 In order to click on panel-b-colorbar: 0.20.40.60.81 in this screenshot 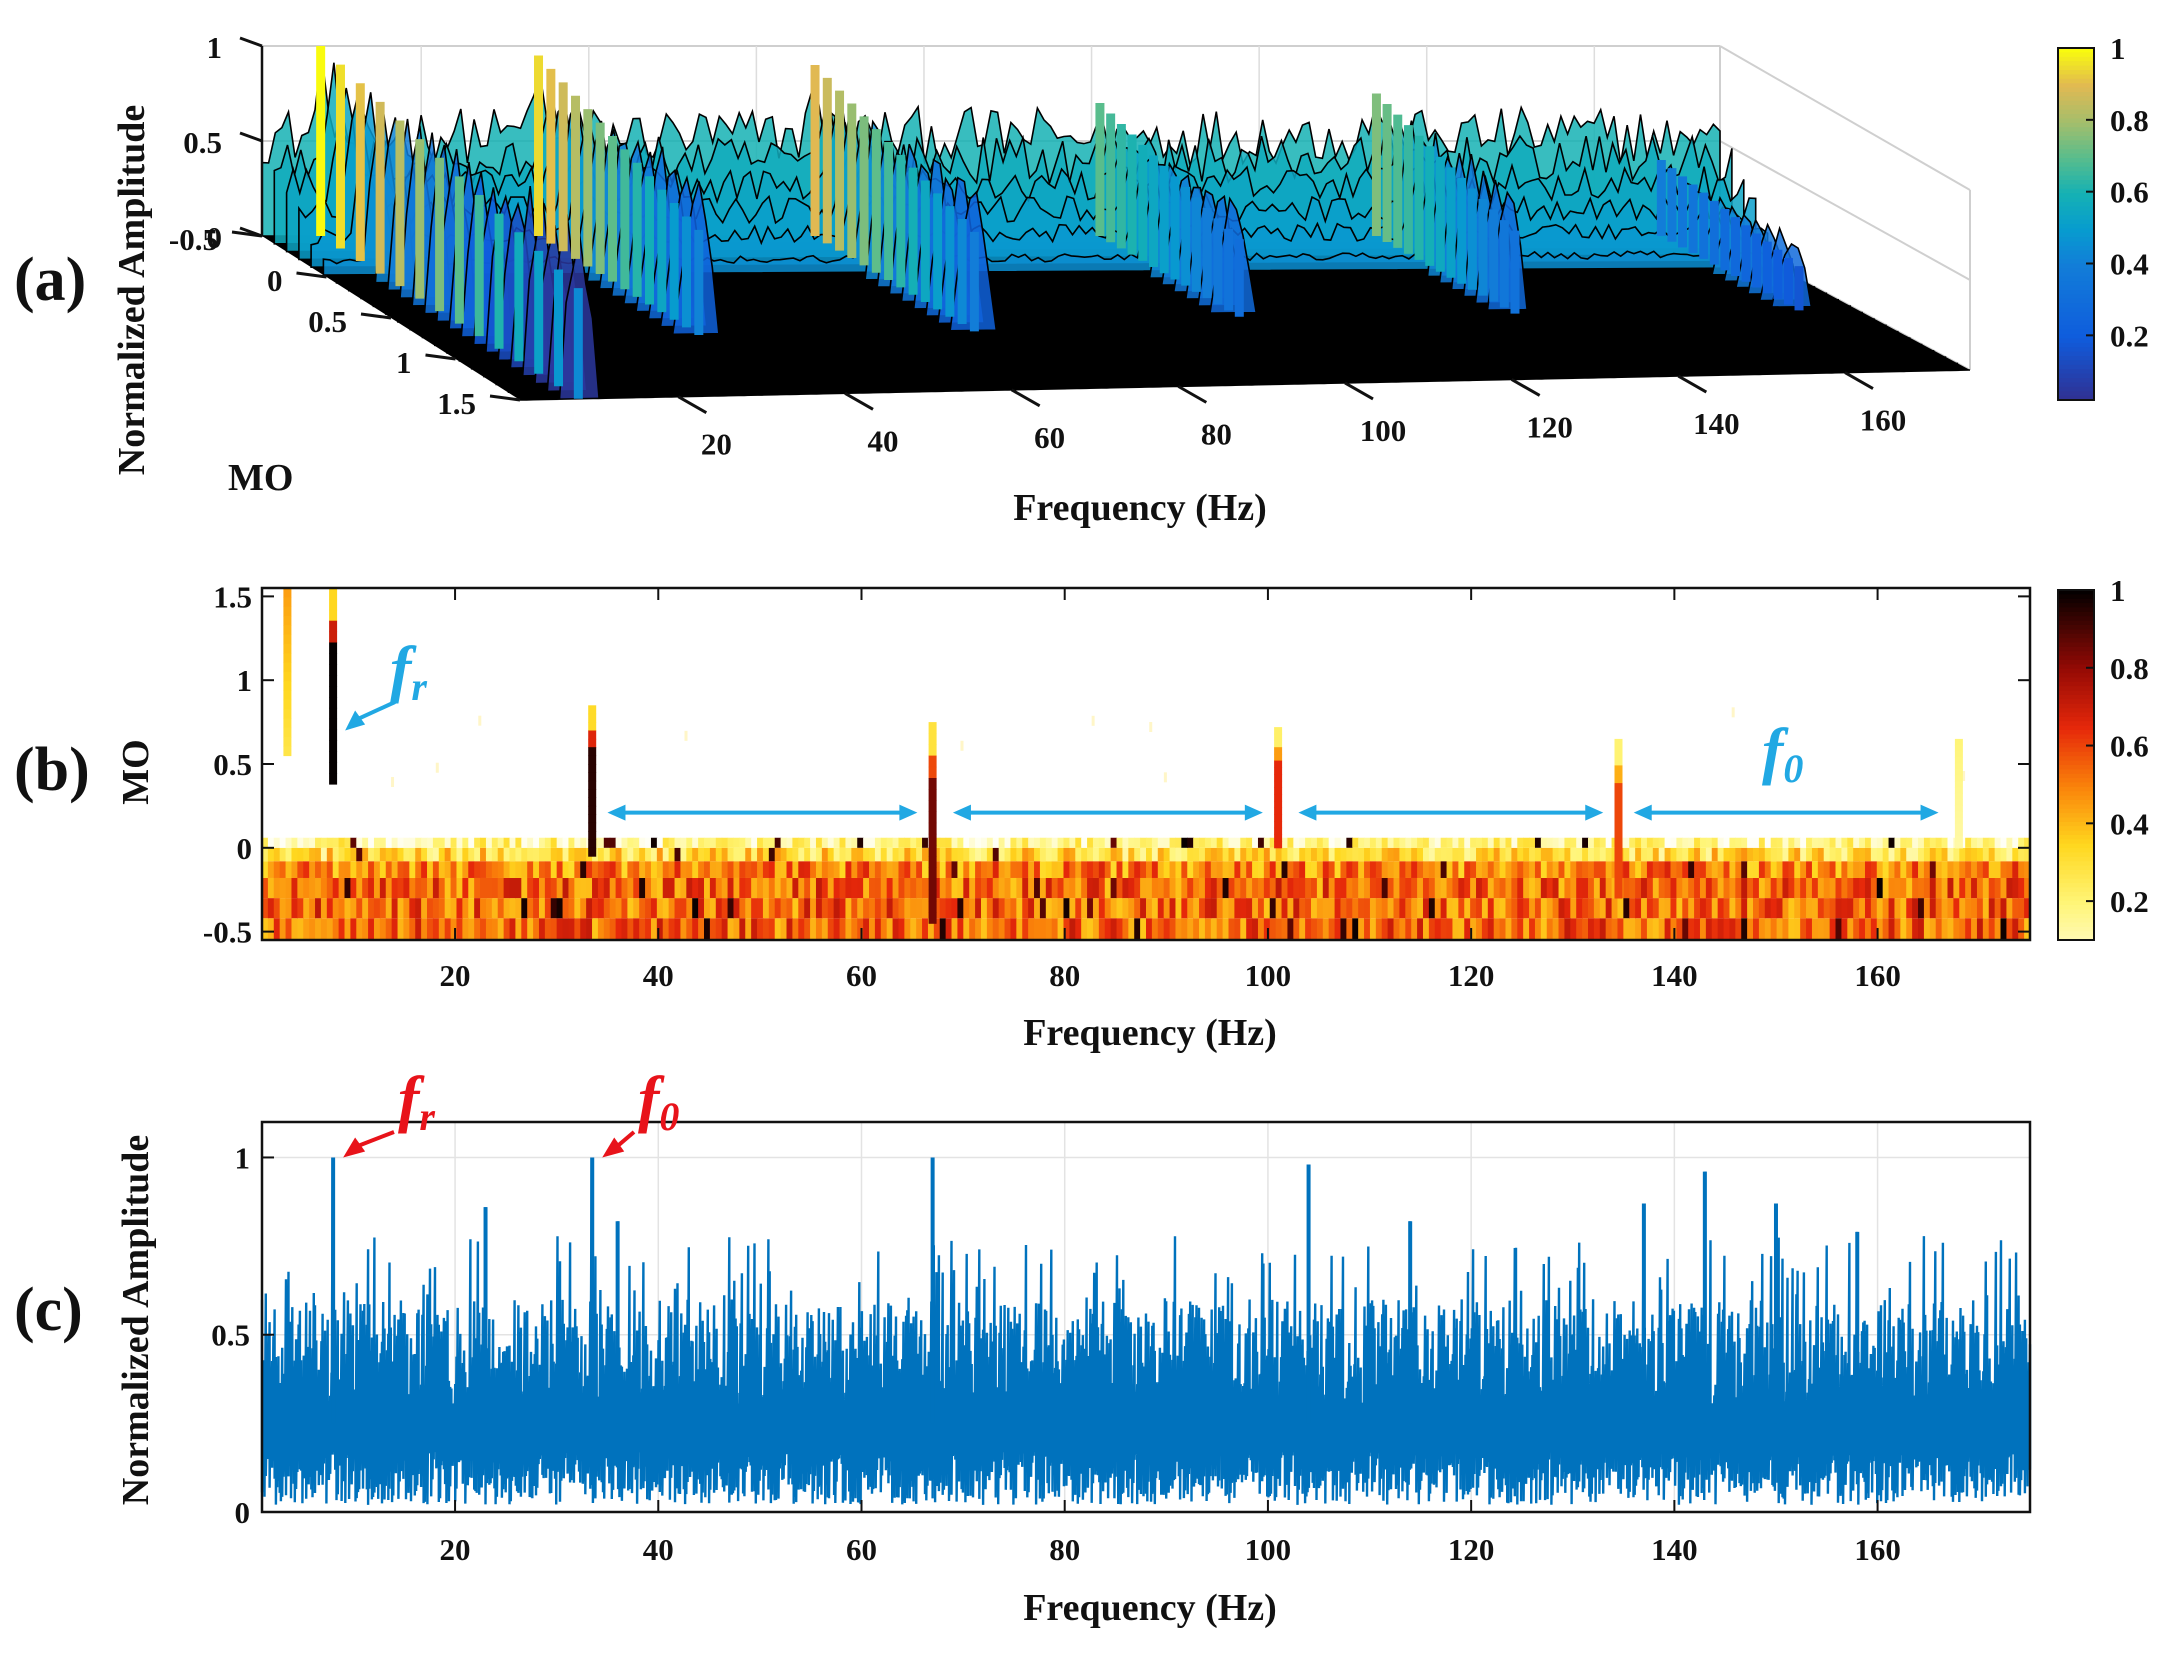, I will do `click(2103, 757)`.